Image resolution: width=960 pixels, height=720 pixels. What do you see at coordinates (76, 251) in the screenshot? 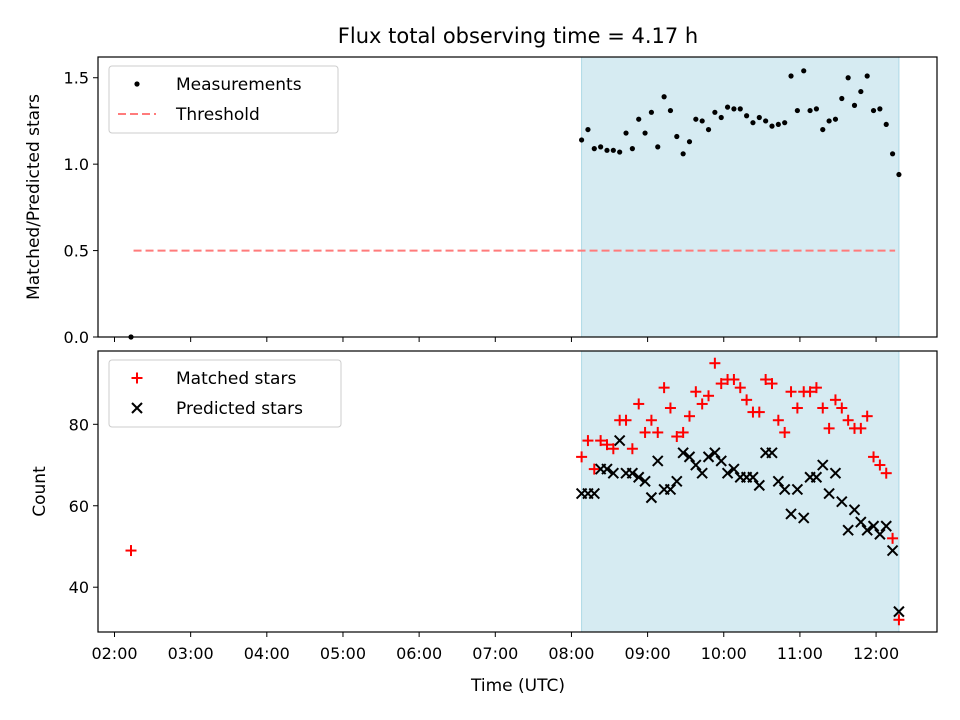
I see `y-tick-label: 0.5` at bounding box center [76, 251].